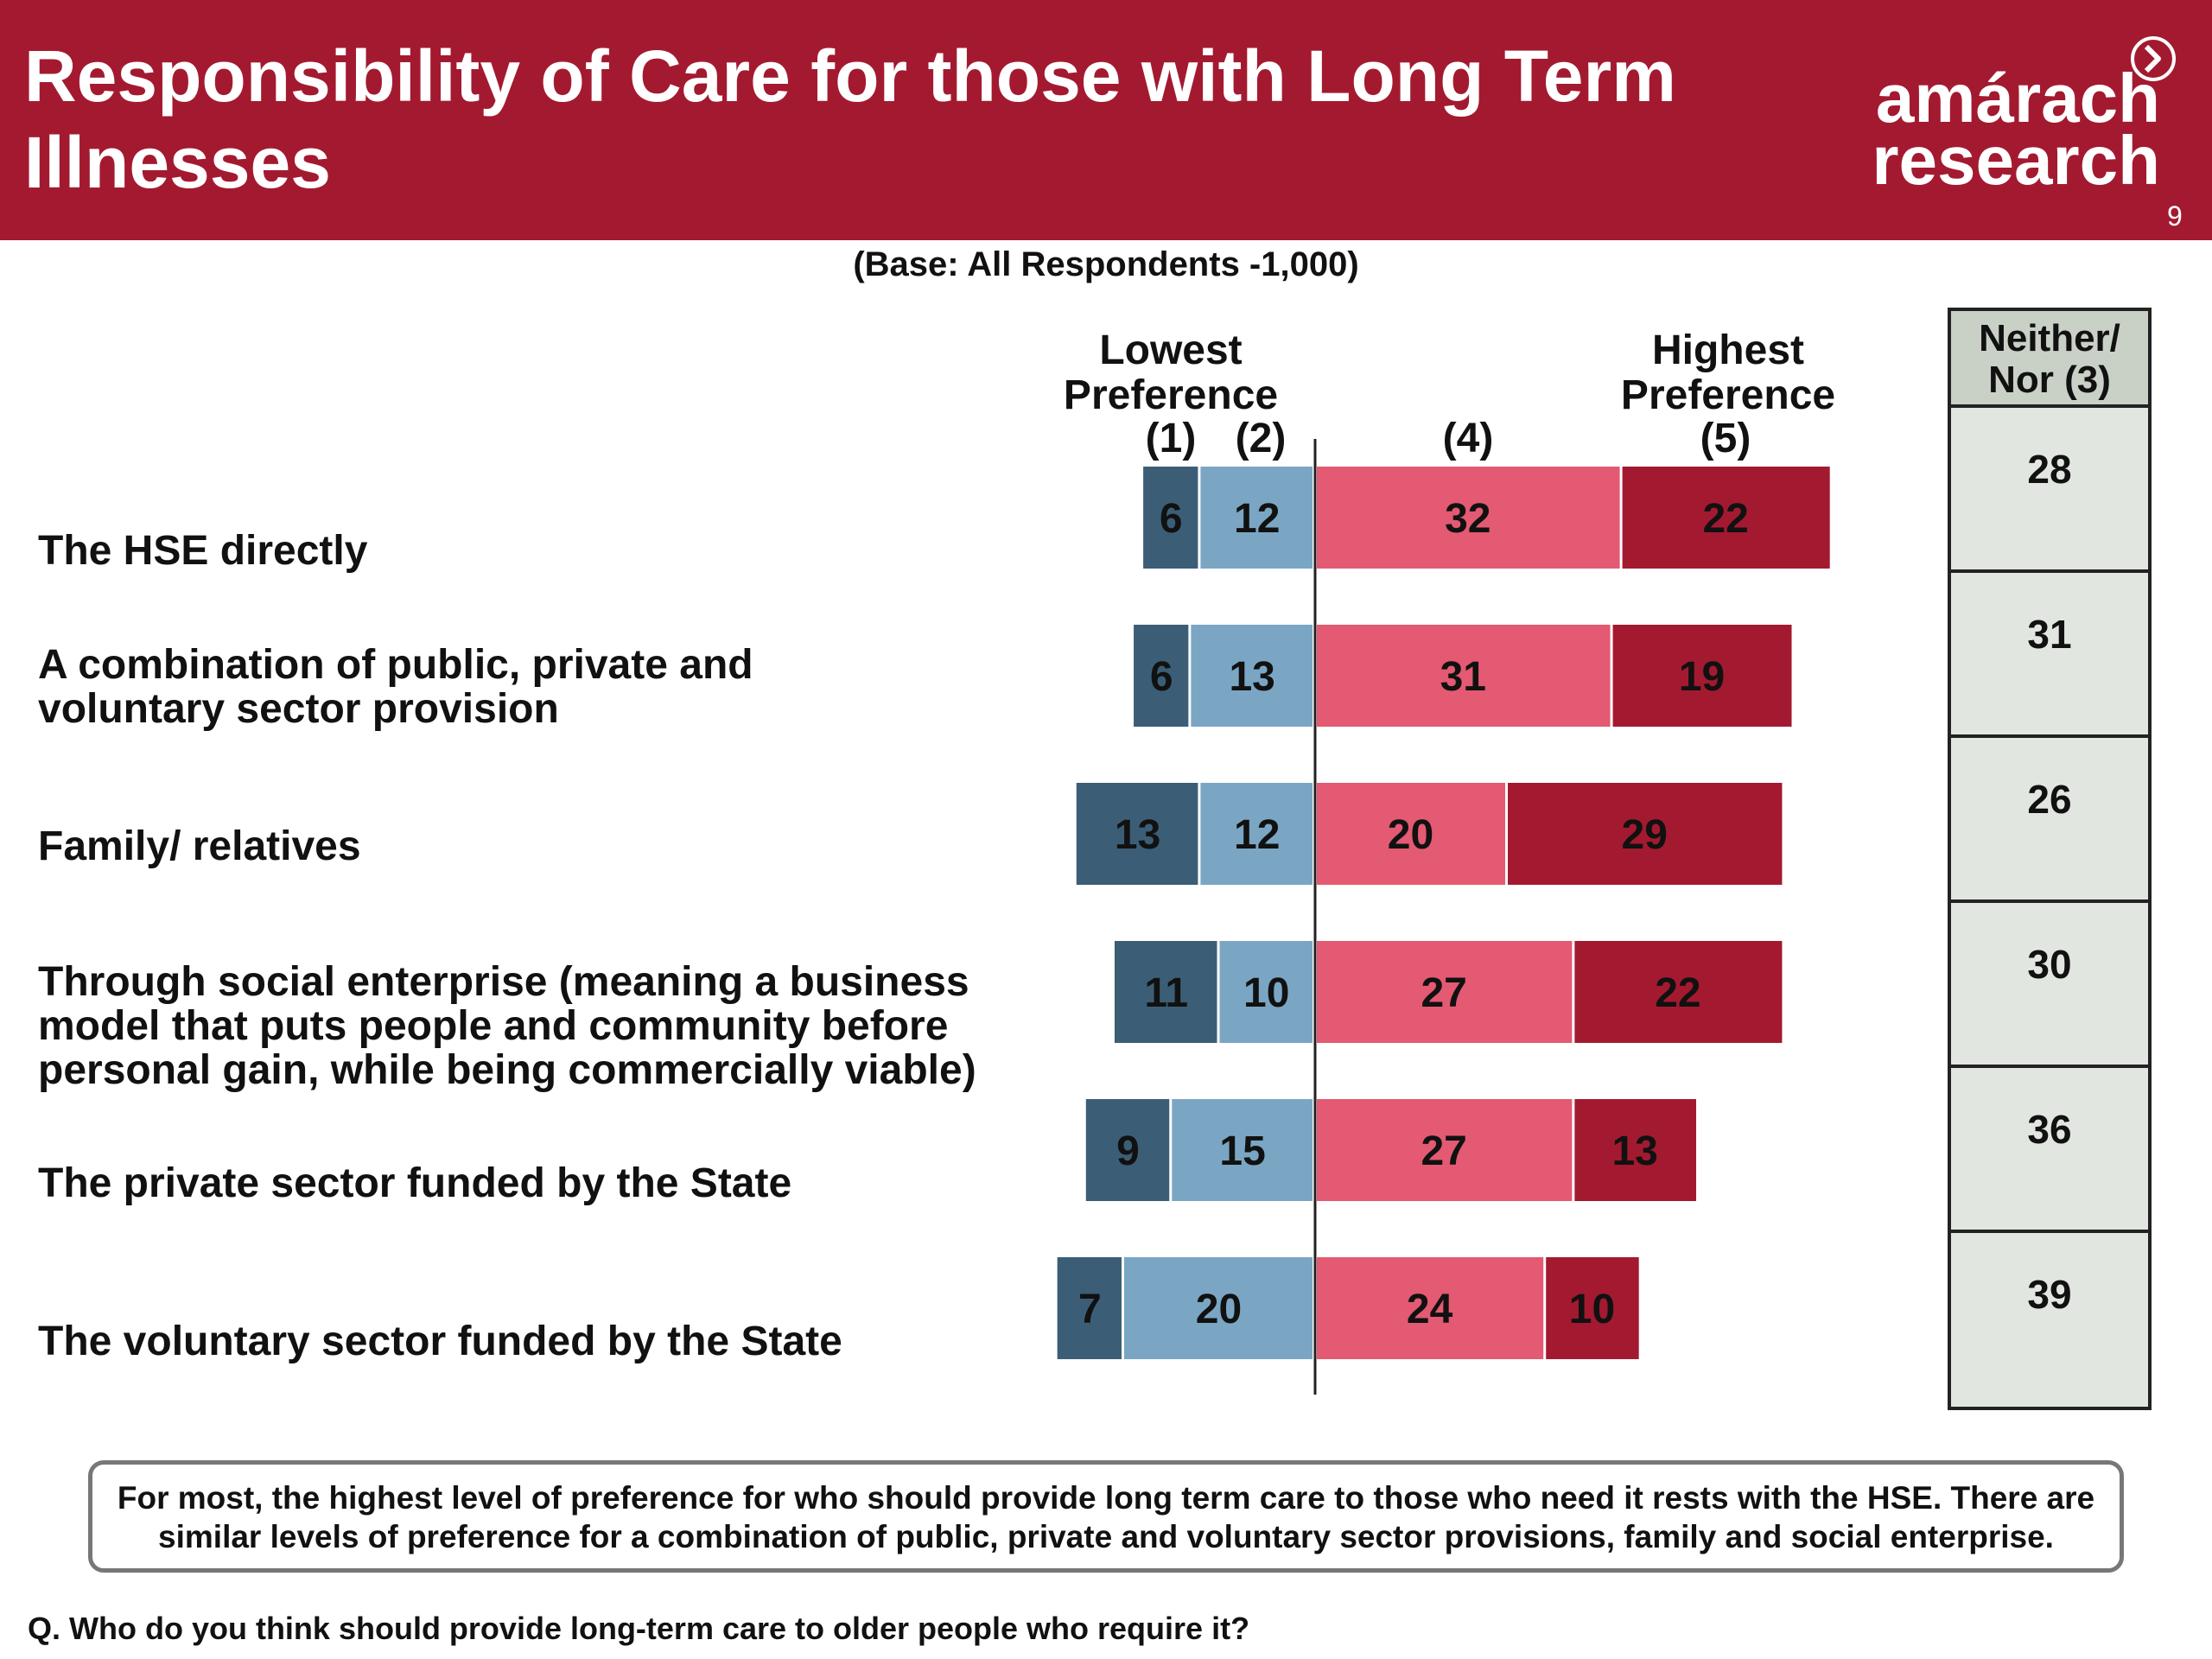 This screenshot has width=2212, height=1659. I want to click on neither-nor-header: Neither/ Nor (3), so click(2049, 359).